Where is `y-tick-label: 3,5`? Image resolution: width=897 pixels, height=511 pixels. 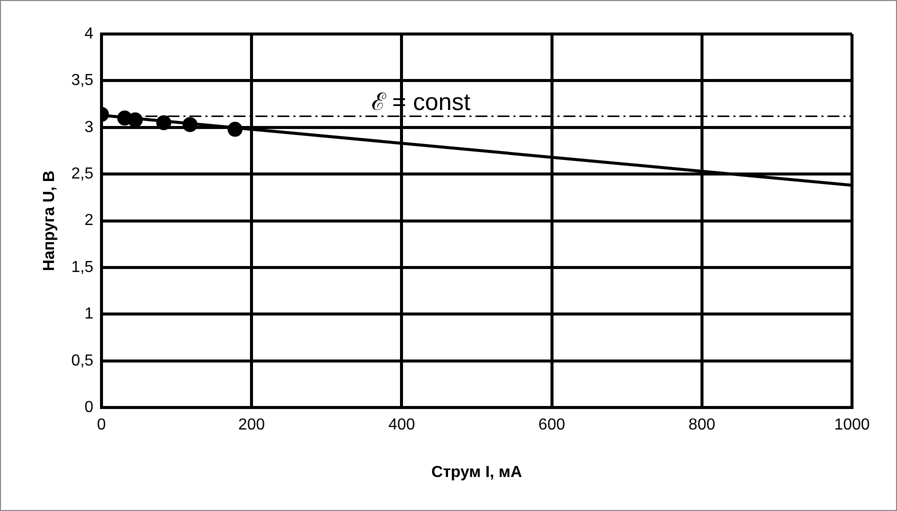 y-tick-label: 3,5 is located at coordinates (82, 81).